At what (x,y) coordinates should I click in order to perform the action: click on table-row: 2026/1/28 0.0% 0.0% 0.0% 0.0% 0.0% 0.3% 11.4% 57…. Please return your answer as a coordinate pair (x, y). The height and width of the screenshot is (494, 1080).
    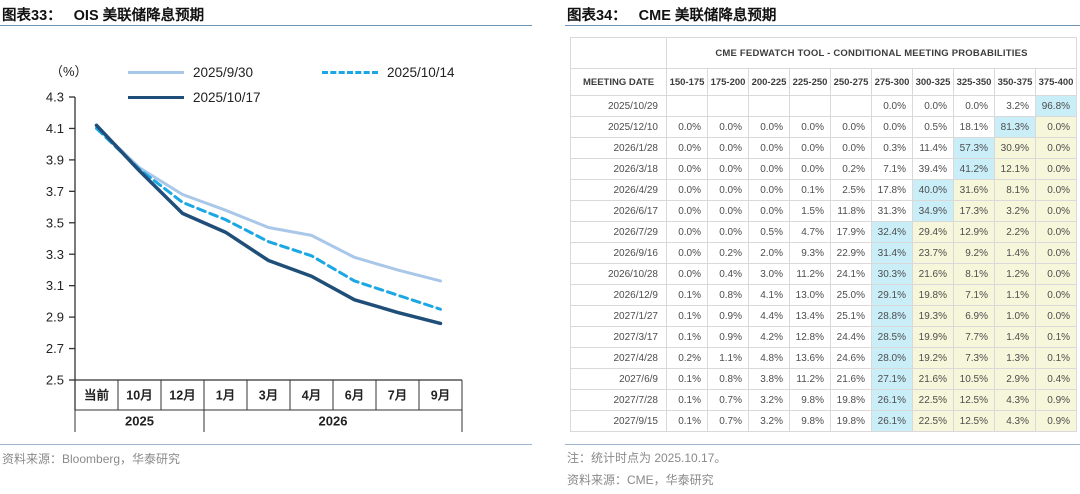
    Looking at the image, I should click on (824, 148).